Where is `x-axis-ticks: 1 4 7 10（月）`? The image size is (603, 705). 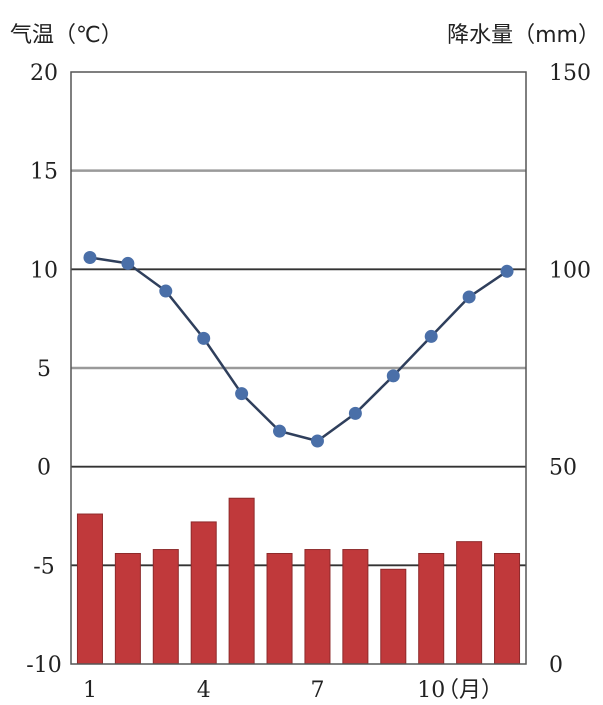
x-axis-ticks: 1 4 7 10（月） is located at coordinates (293, 690).